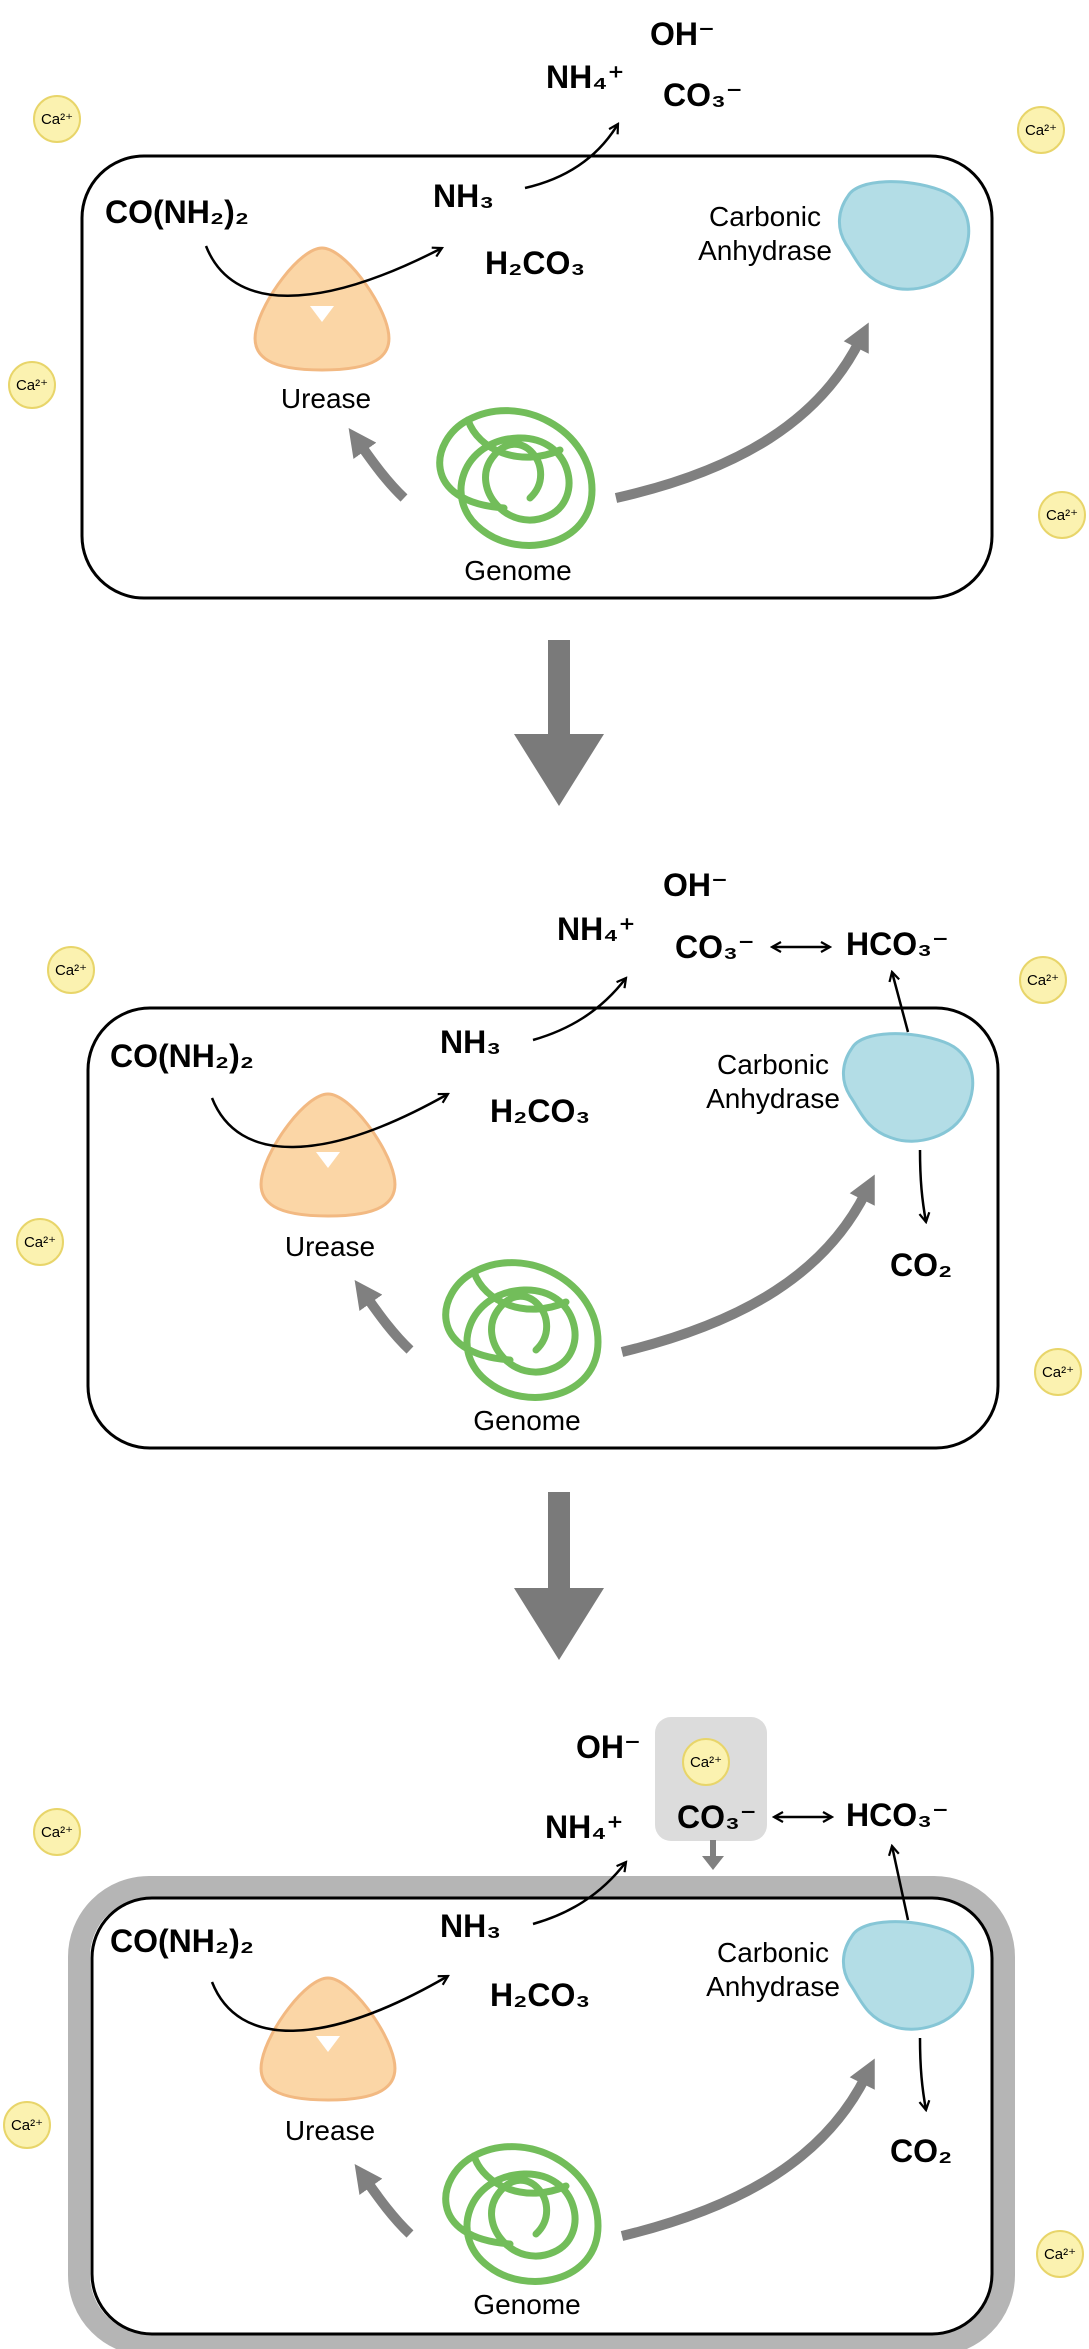 This screenshot has height=2349, width=1089. What do you see at coordinates (713, 1863) in the screenshot?
I see `precipitation-arrow-head` at bounding box center [713, 1863].